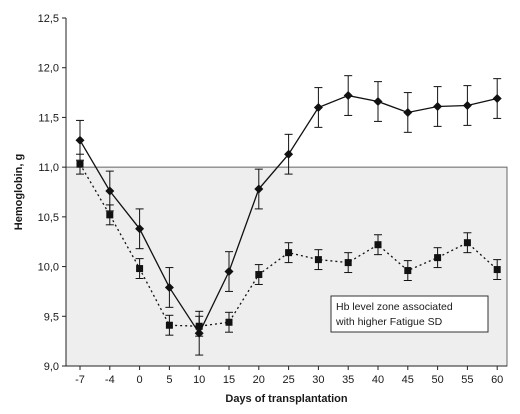 The width and height of the screenshot is (520, 414). Describe the element at coordinates (51, 367) in the screenshot. I see `y-tick-label: 9,0` at that location.